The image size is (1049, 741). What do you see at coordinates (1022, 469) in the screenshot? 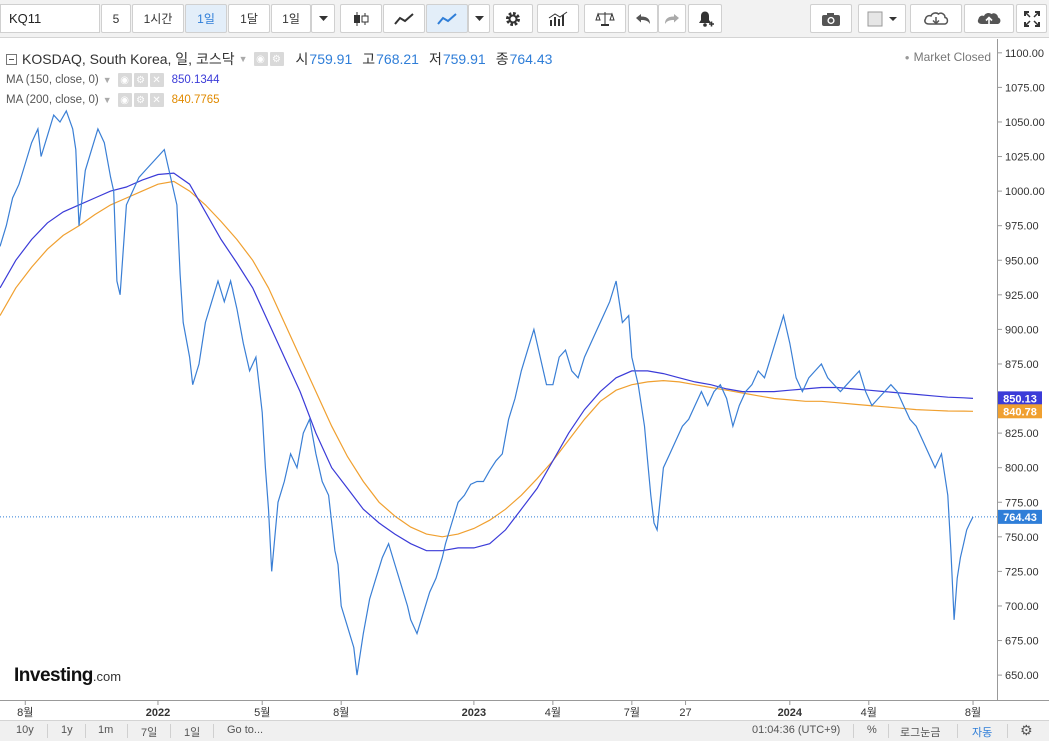
I see `y-tick-label: 800.00` at bounding box center [1022, 469].